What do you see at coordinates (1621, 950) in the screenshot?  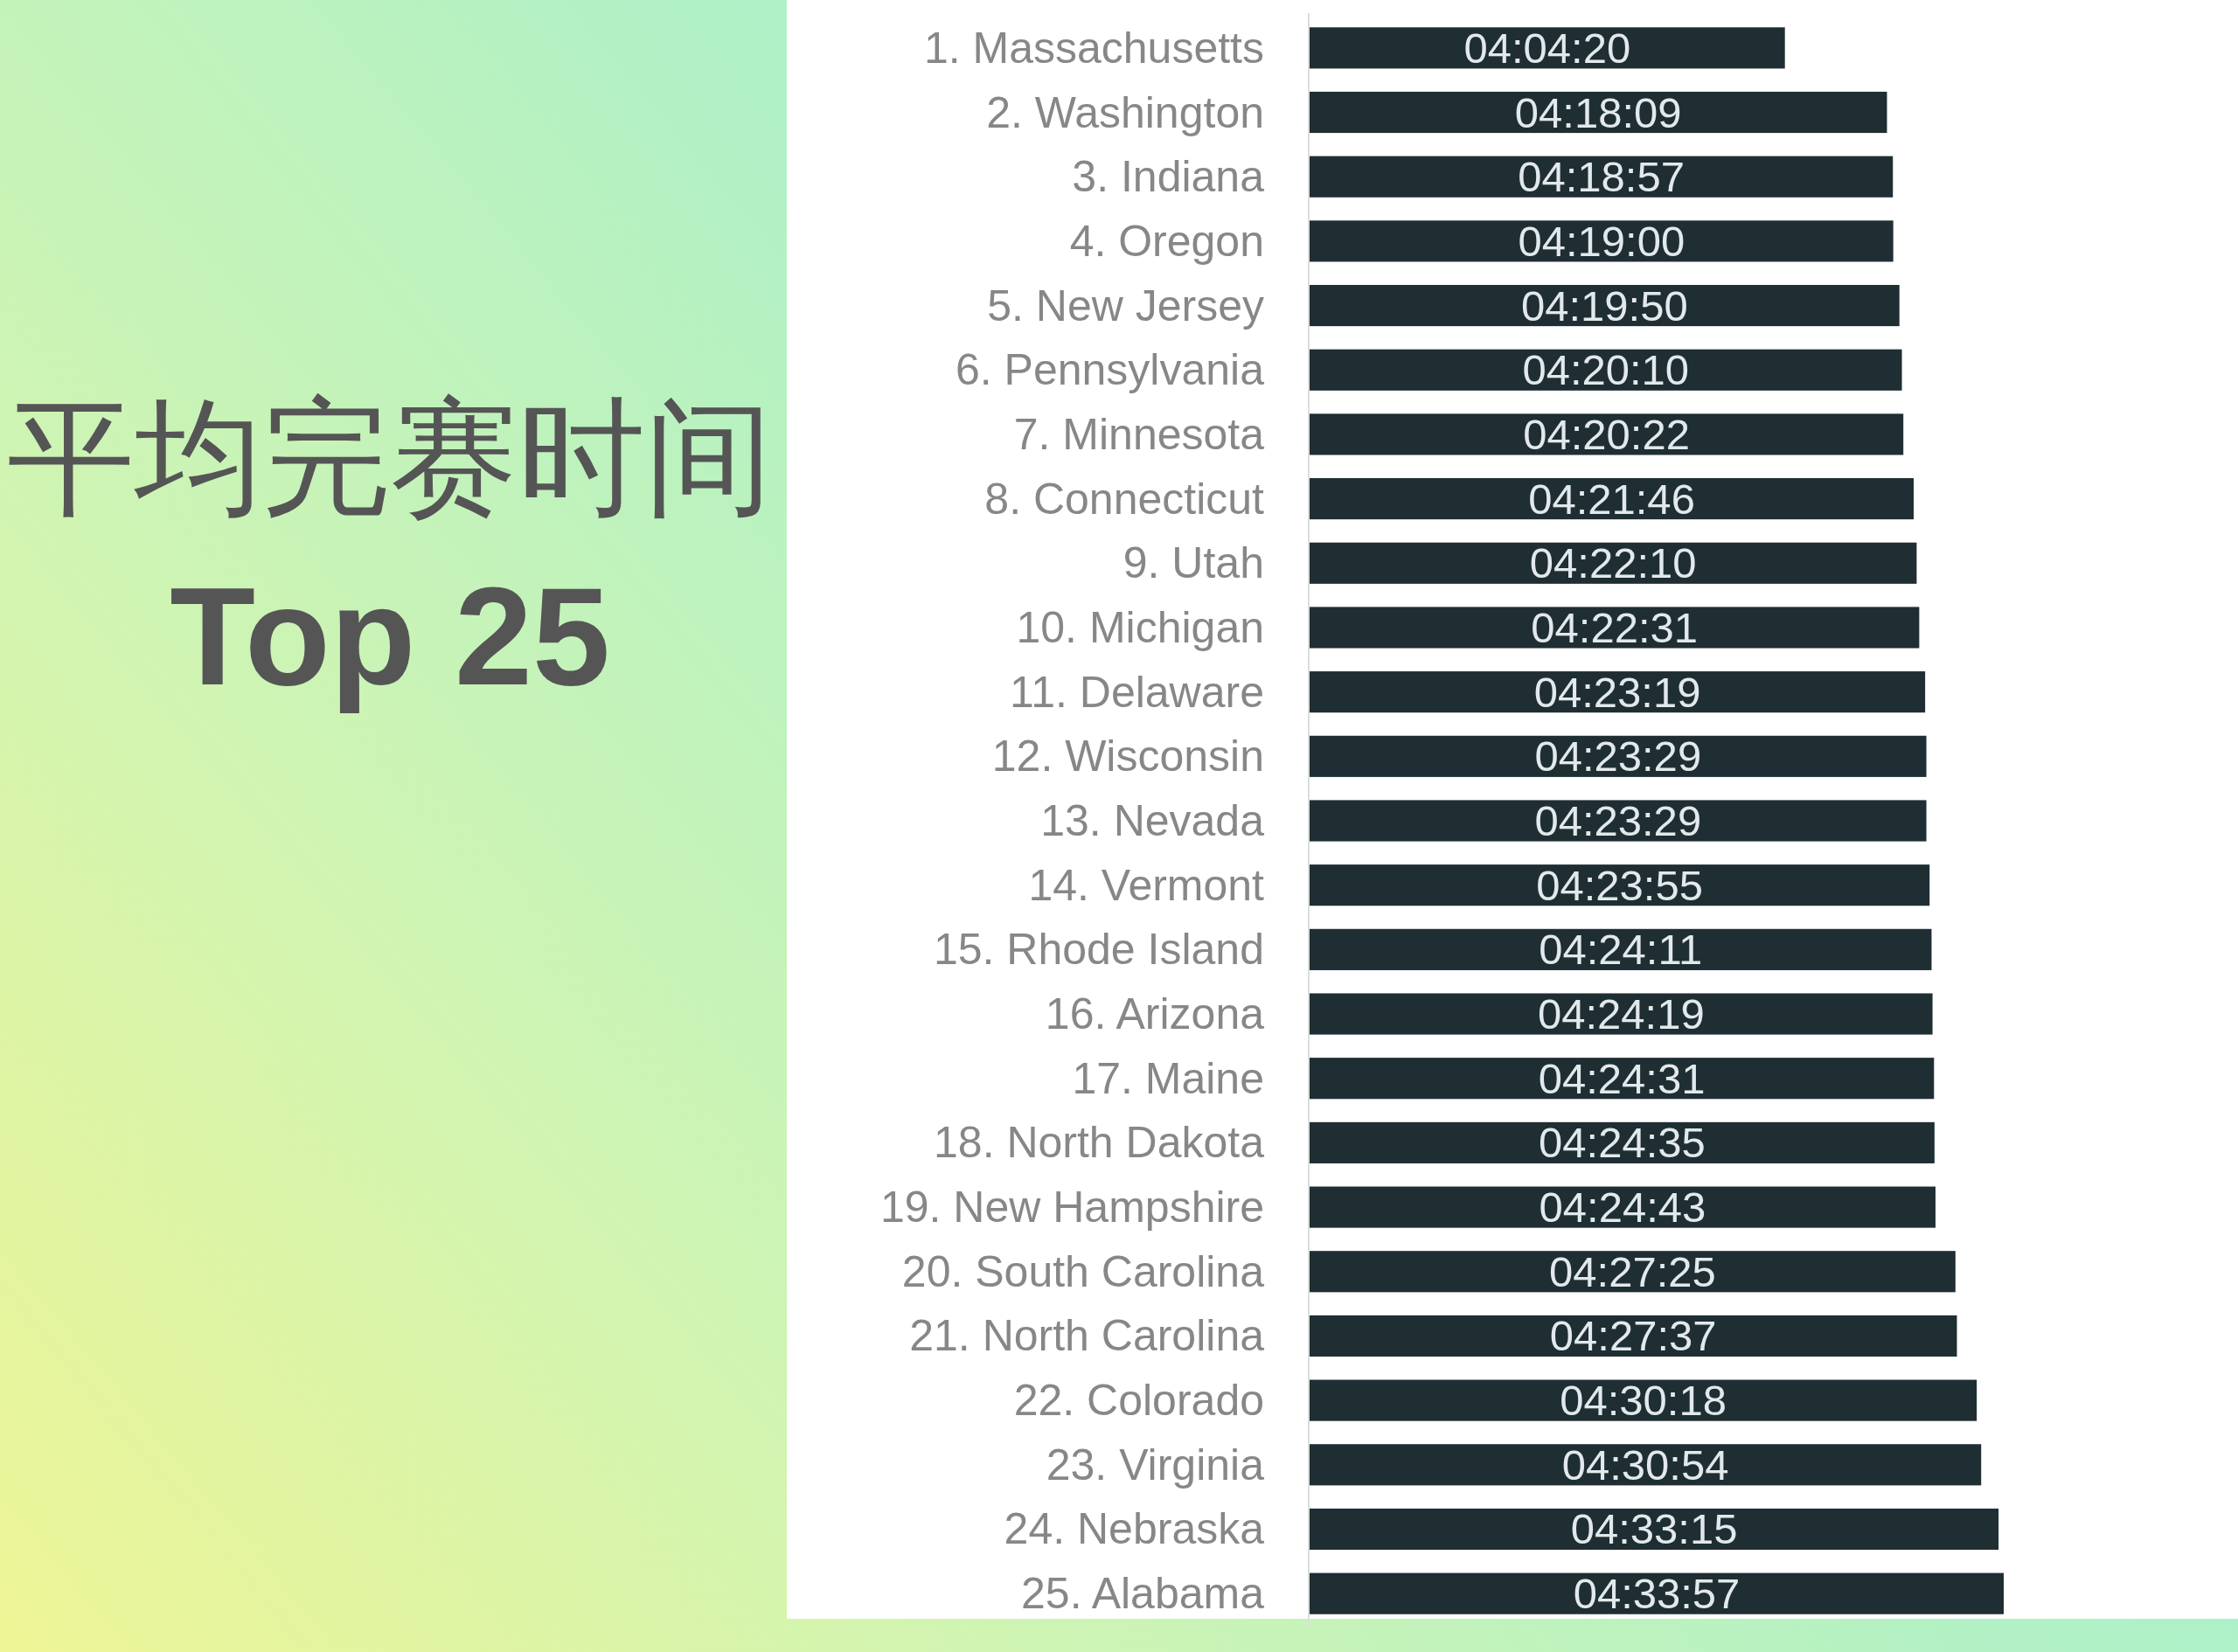 I see `data-label: 04:24:11` at bounding box center [1621, 950].